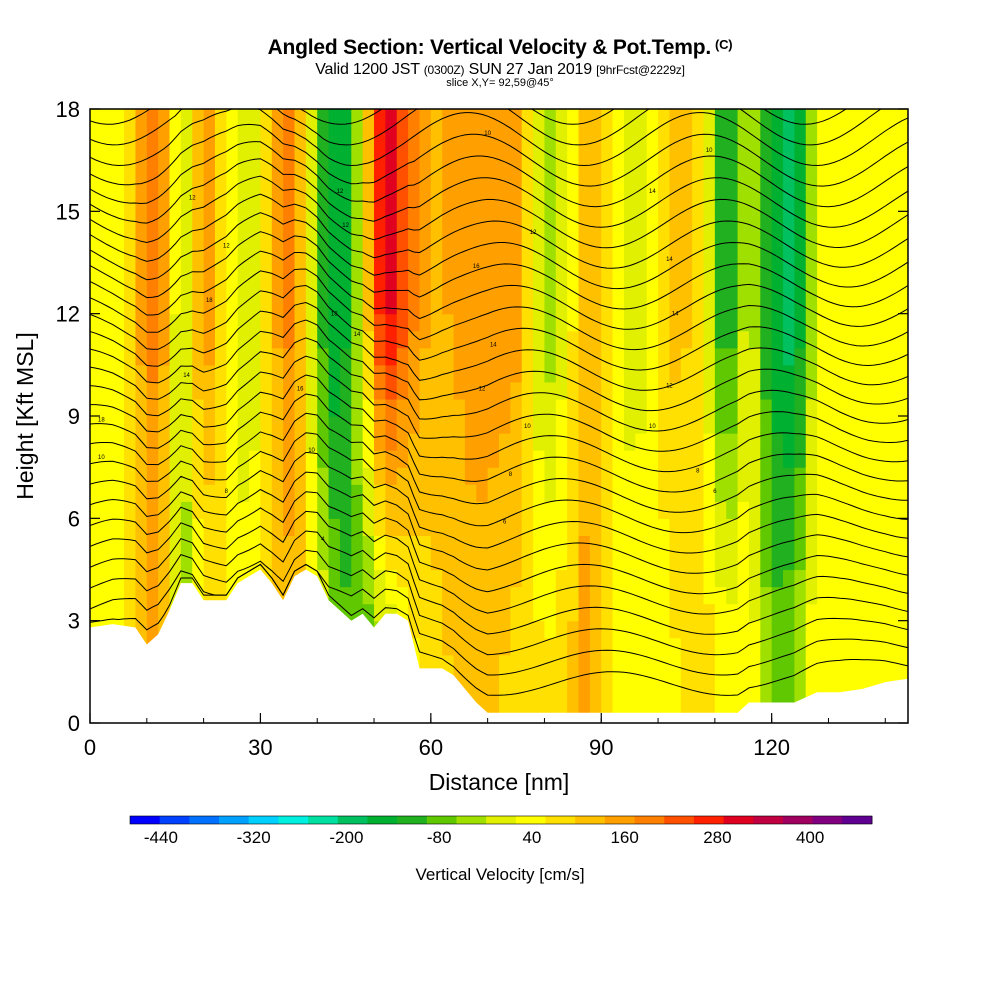 Image resolution: width=1000 pixels, height=1000 pixels. I want to click on theta-contour-label: 12, so click(482, 390).